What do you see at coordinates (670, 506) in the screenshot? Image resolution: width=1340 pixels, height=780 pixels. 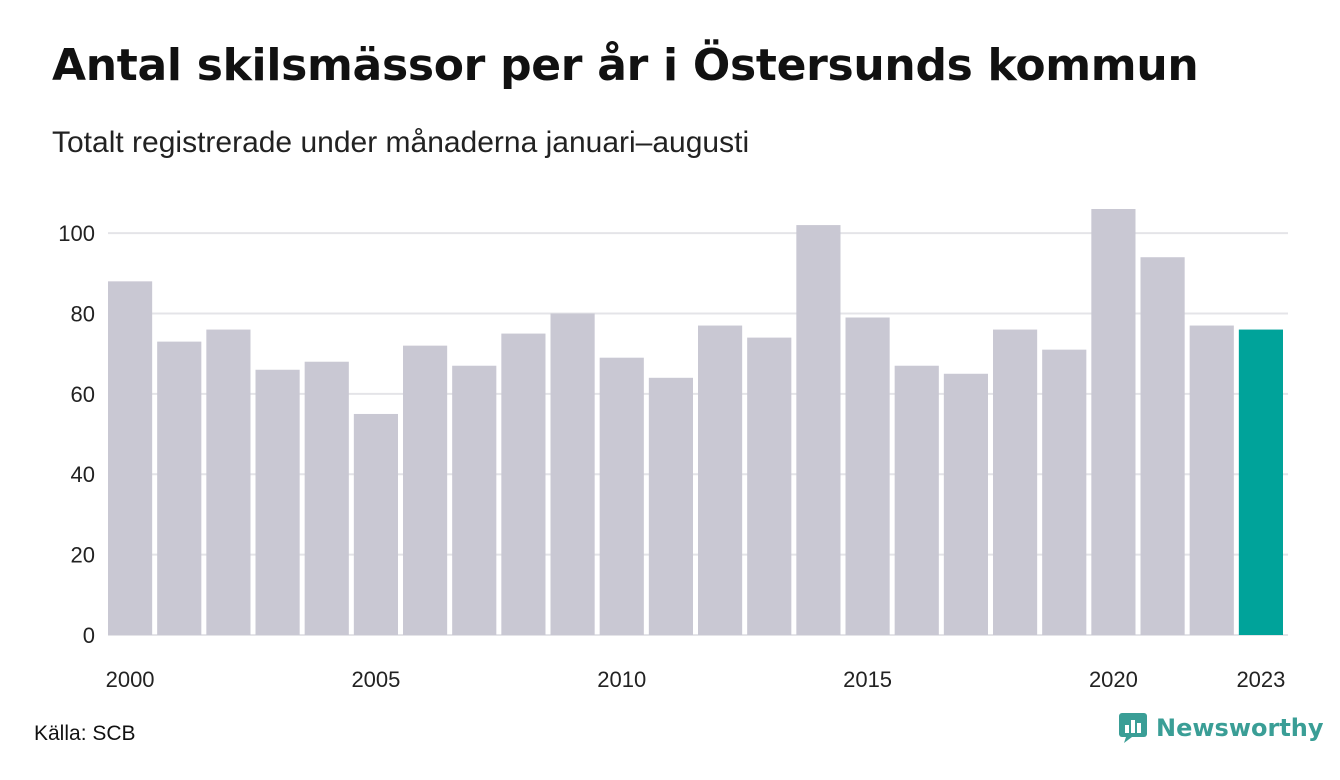 I see `bar-2011` at bounding box center [670, 506].